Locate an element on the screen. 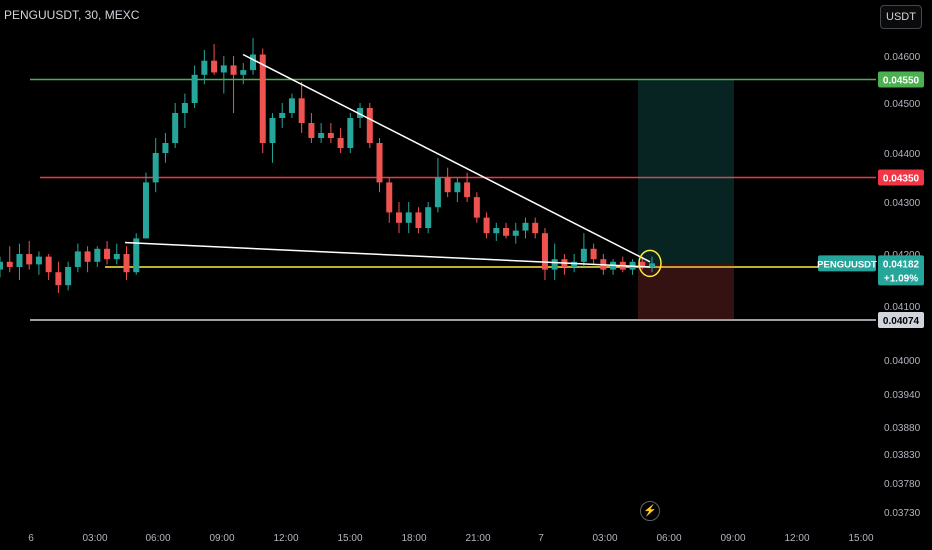 Image resolution: width=932 pixels, height=550 pixels. position-zones is located at coordinates (686, 200).